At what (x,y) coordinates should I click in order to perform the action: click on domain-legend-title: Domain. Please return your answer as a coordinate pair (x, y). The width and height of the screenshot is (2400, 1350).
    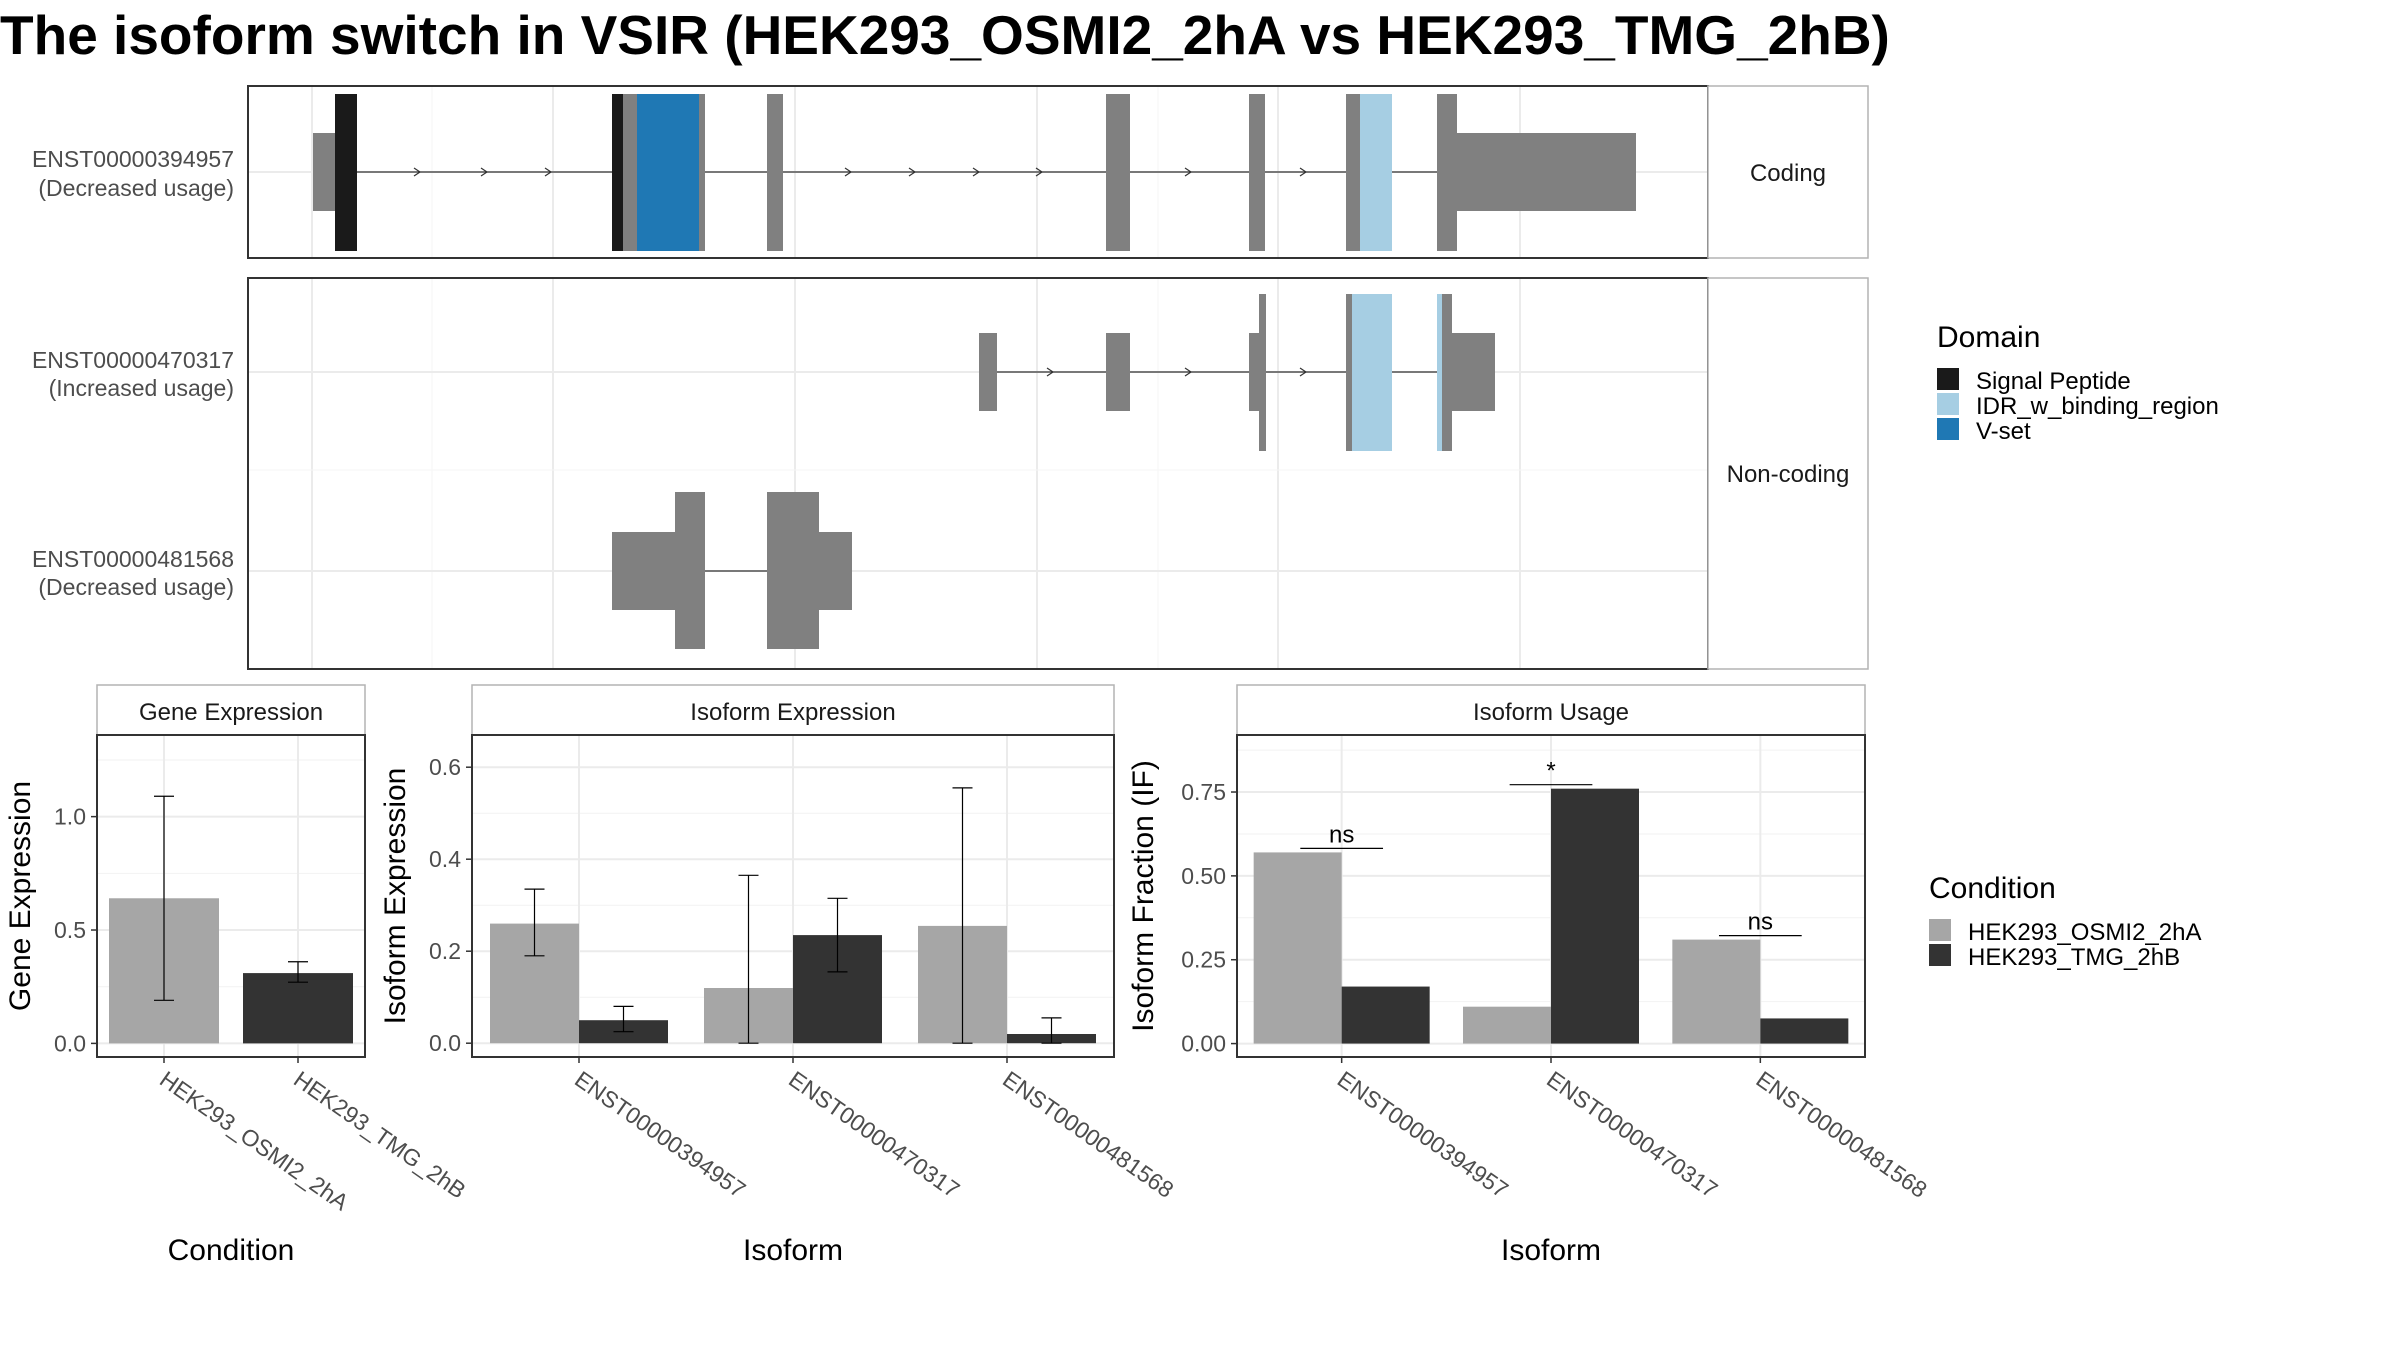
    Looking at the image, I should click on (1988, 337).